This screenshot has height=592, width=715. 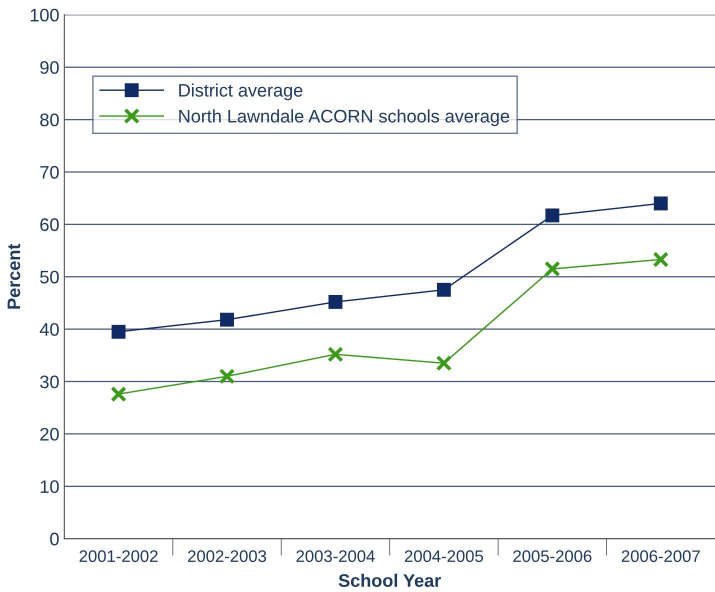 I want to click on y-axis-title: Percent, so click(x=14, y=276).